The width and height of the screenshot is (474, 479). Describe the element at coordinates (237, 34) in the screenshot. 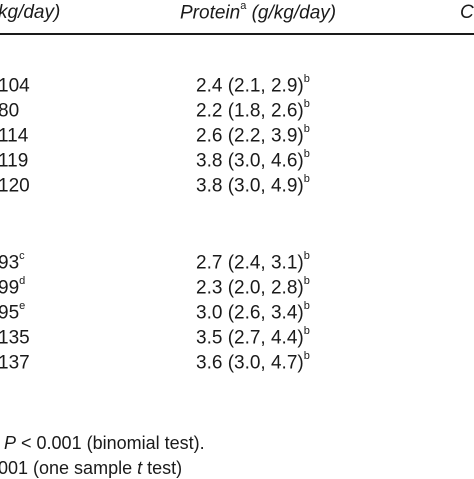

I see `header-rule` at that location.